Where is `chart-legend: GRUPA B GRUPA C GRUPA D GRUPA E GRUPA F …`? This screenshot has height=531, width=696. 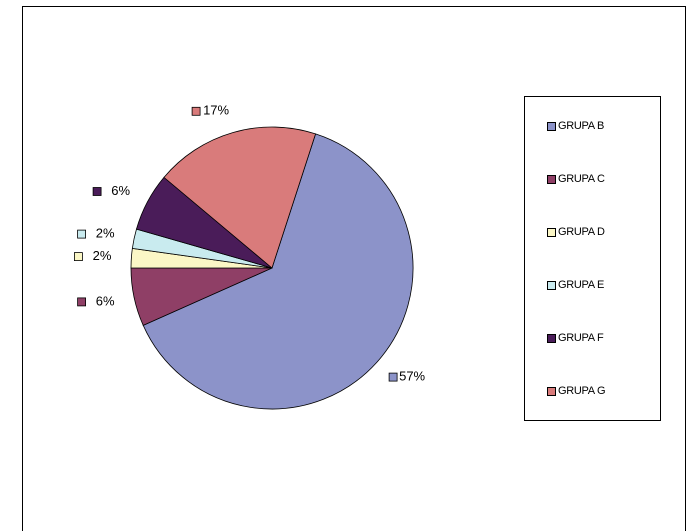
chart-legend: GRUPA B GRUPA C GRUPA D GRUPA E GRUPA F … is located at coordinates (592, 258).